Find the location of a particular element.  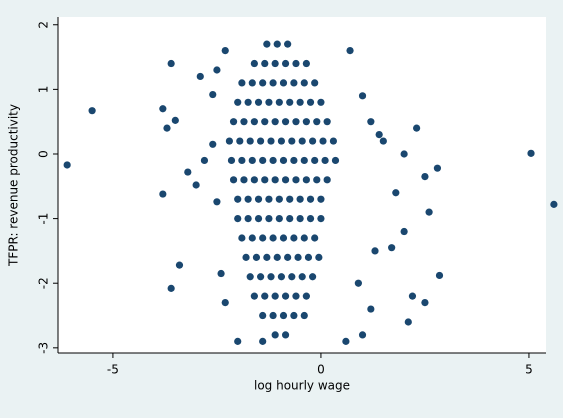

x-tick-label: 5 is located at coordinates (529, 370).